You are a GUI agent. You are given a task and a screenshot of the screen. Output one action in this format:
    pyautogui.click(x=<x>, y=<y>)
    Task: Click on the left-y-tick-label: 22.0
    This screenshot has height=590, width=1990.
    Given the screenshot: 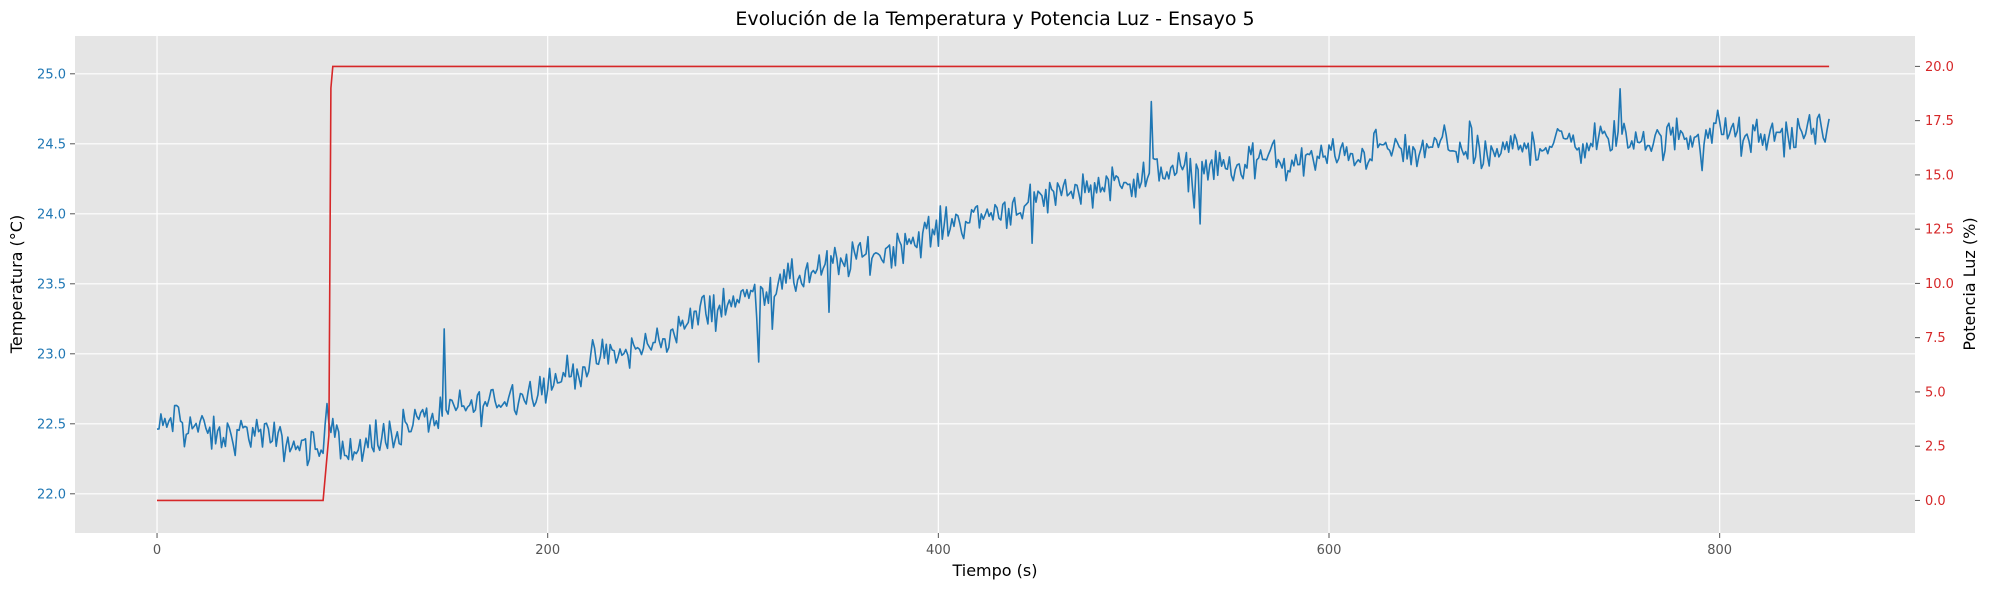 What is the action you would take?
    pyautogui.click(x=51, y=494)
    